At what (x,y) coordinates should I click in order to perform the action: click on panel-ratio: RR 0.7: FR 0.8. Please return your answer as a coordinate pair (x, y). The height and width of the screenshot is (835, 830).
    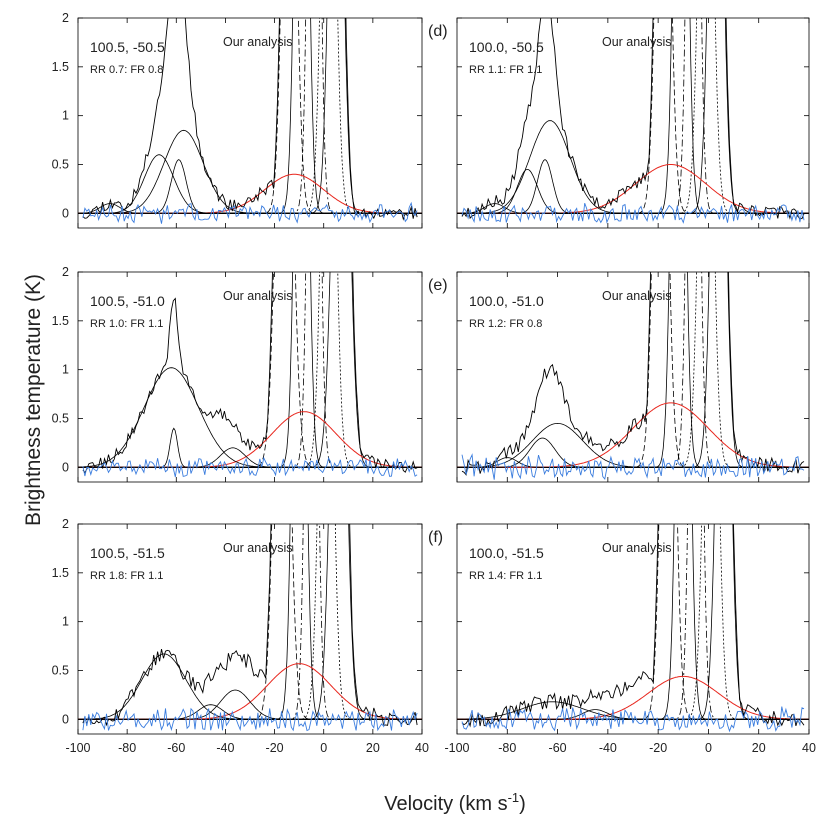
    Looking at the image, I should click on (126, 70).